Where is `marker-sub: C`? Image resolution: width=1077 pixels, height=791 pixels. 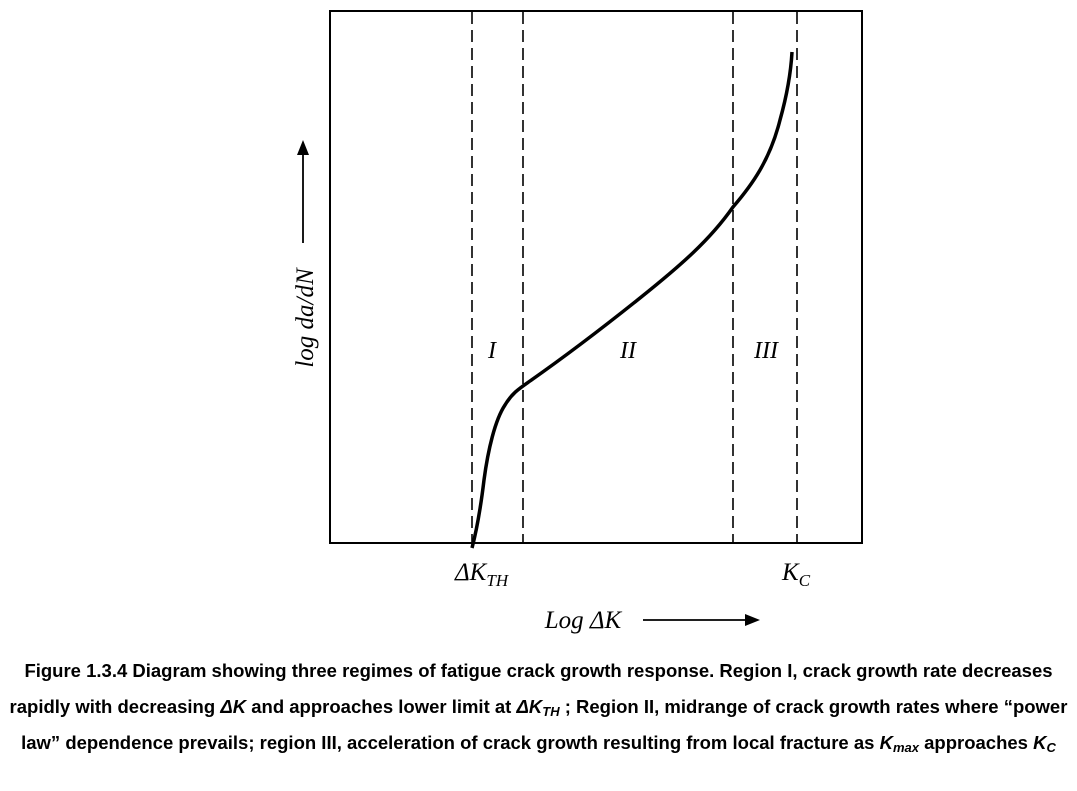 marker-sub: C is located at coordinates (805, 580).